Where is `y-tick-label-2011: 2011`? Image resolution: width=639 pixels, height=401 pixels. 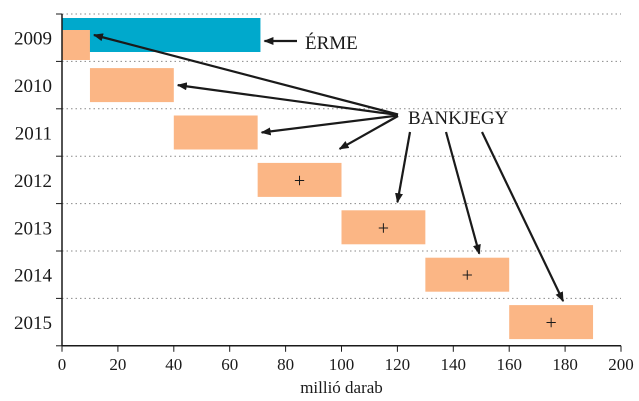 y-tick-label-2011: 2011 is located at coordinates (33, 134).